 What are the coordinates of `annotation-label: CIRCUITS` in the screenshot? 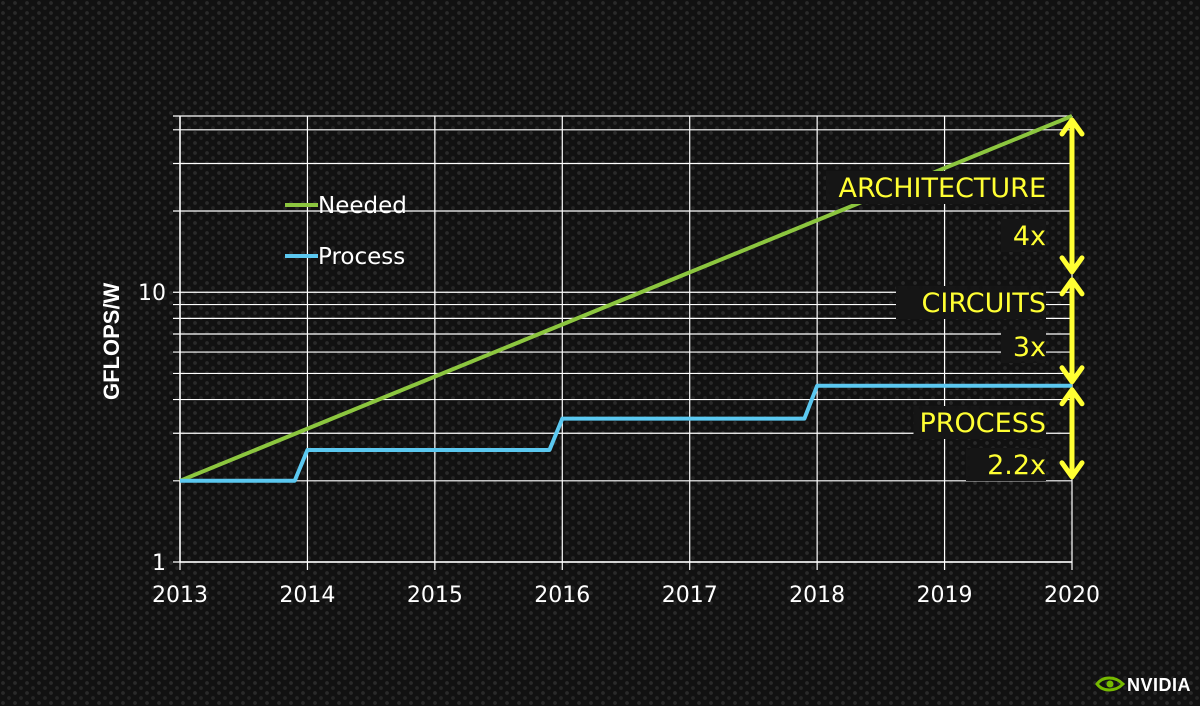 It's located at (984, 303).